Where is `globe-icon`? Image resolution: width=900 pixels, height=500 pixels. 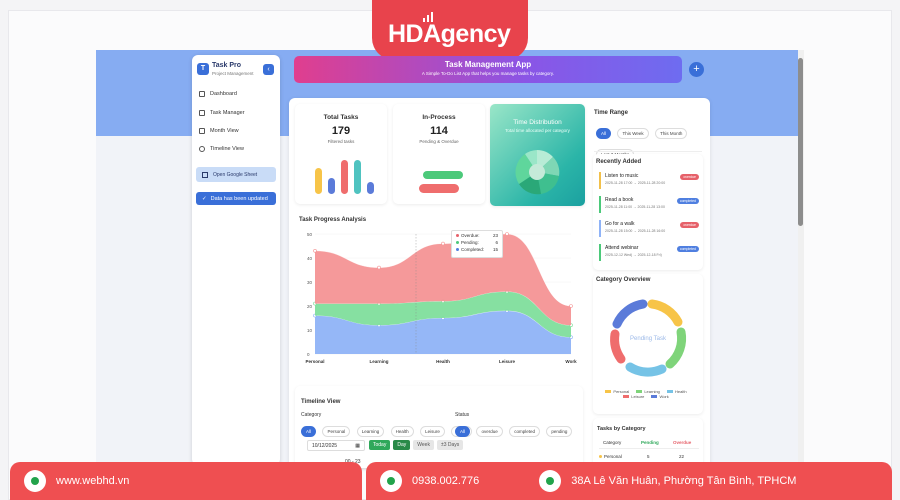 globe-icon is located at coordinates (35, 481).